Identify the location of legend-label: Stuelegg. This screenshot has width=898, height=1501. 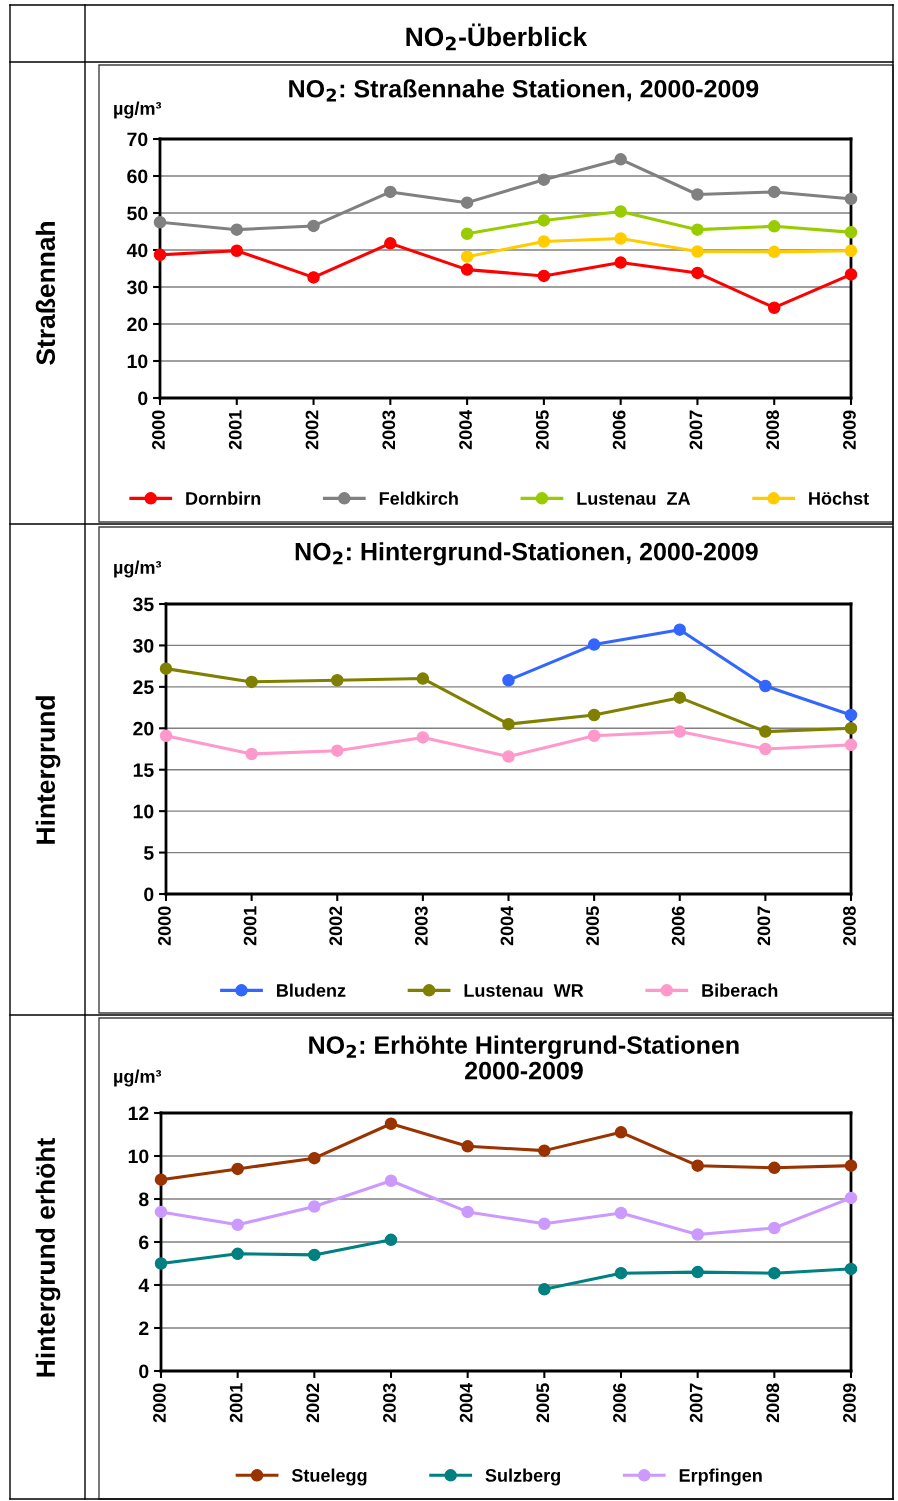
(329, 1477).